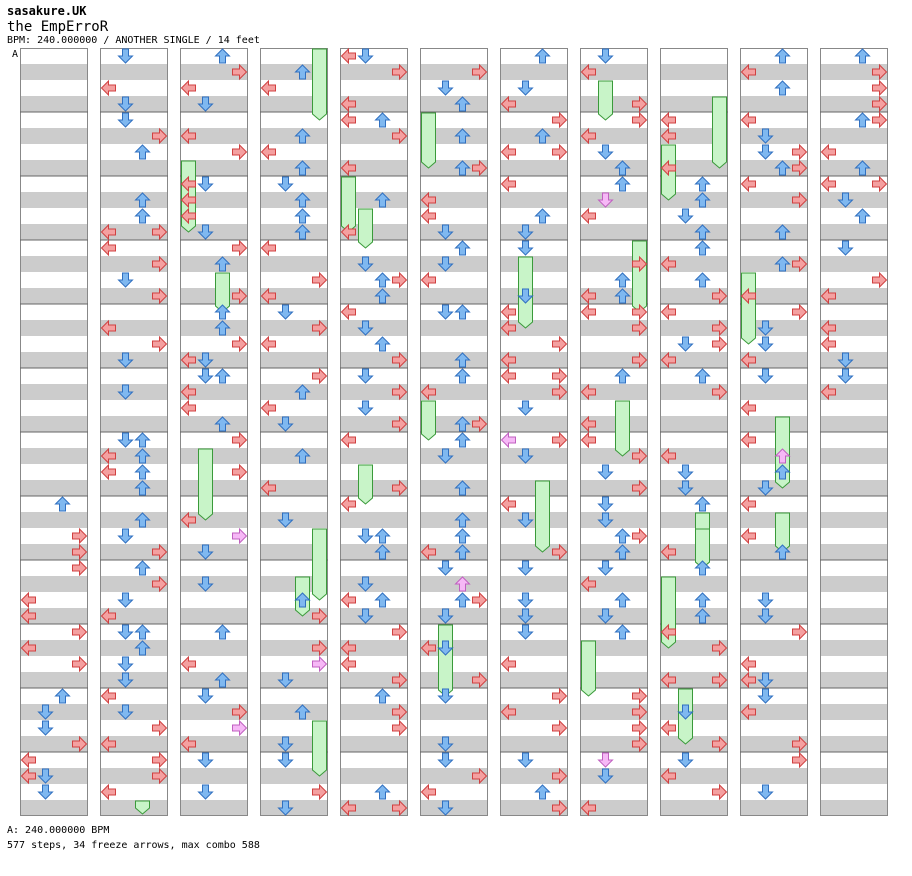  I want to click on song-title: the EmpErroR, so click(58, 27).